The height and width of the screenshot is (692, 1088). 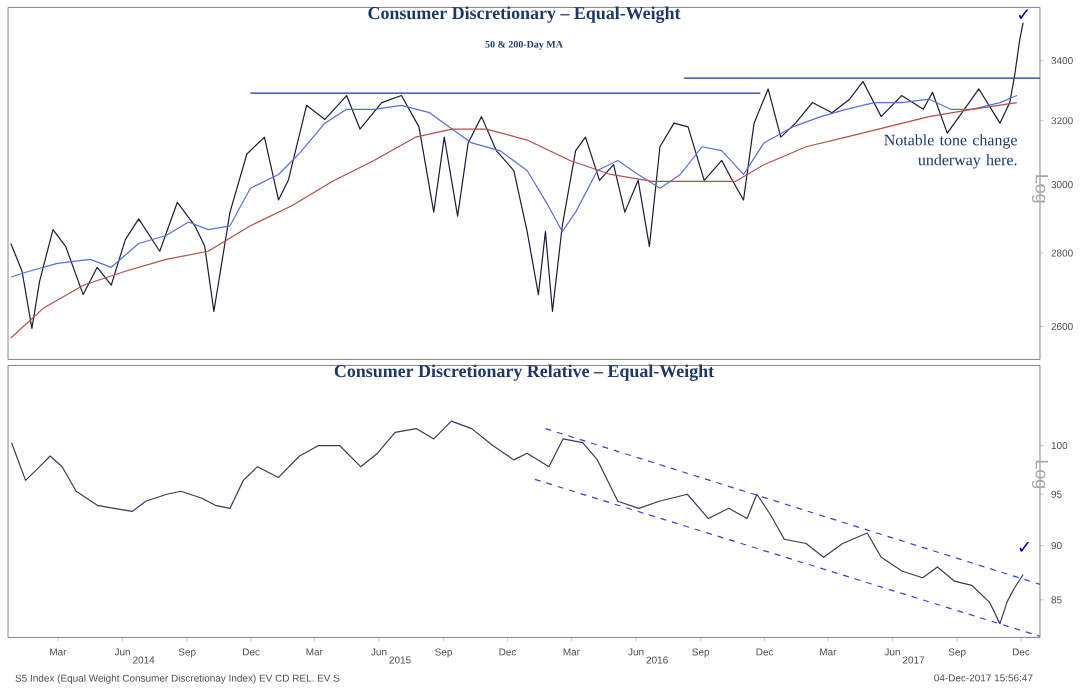 What do you see at coordinates (524, 15) in the screenshot?
I see `chart-title: Consumer Discretionary – Equal-Weight` at bounding box center [524, 15].